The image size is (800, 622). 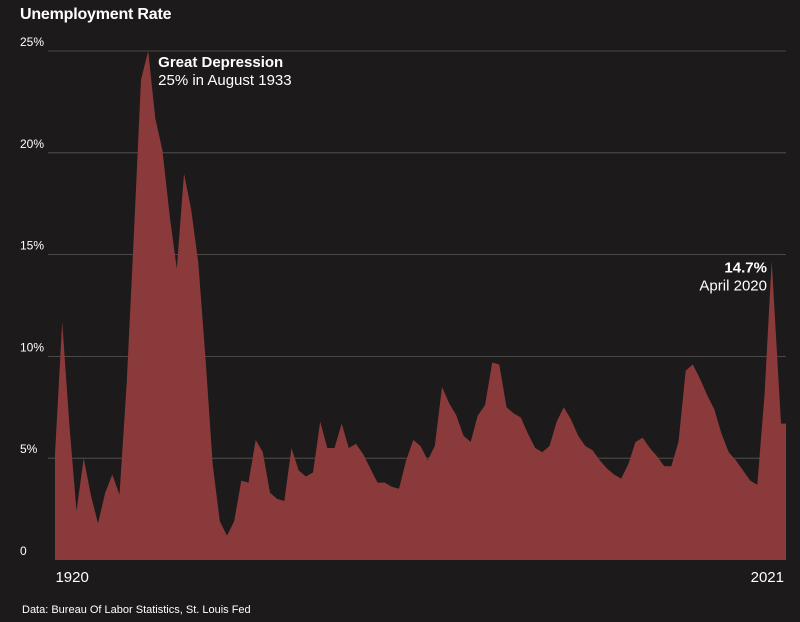 What do you see at coordinates (32, 296) in the screenshot?
I see `y-axis-labels: 0 5% 10% 15% 20% 25%` at bounding box center [32, 296].